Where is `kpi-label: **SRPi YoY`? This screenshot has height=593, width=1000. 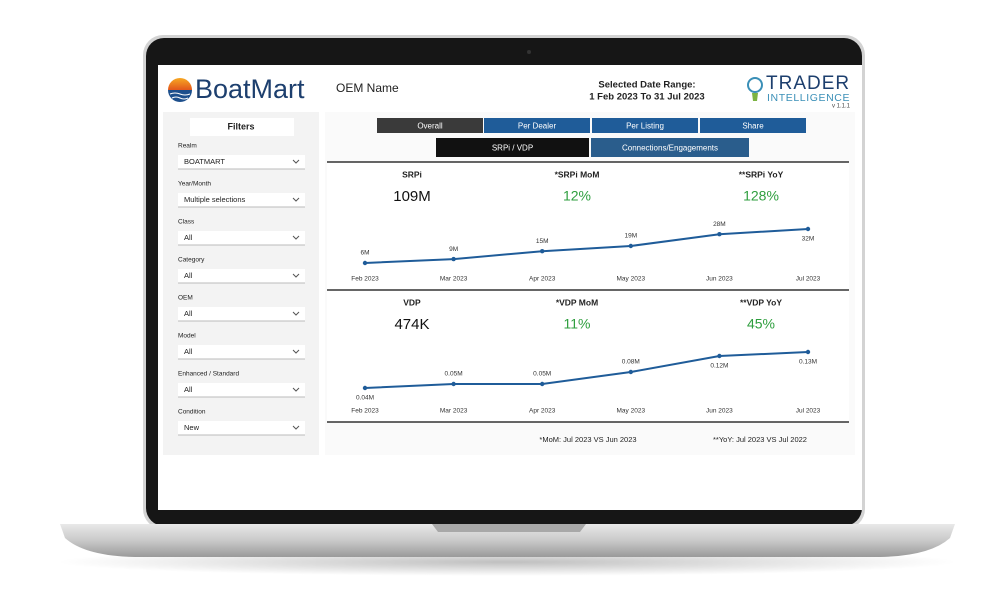 kpi-label: **SRPi YoY is located at coordinates (761, 174).